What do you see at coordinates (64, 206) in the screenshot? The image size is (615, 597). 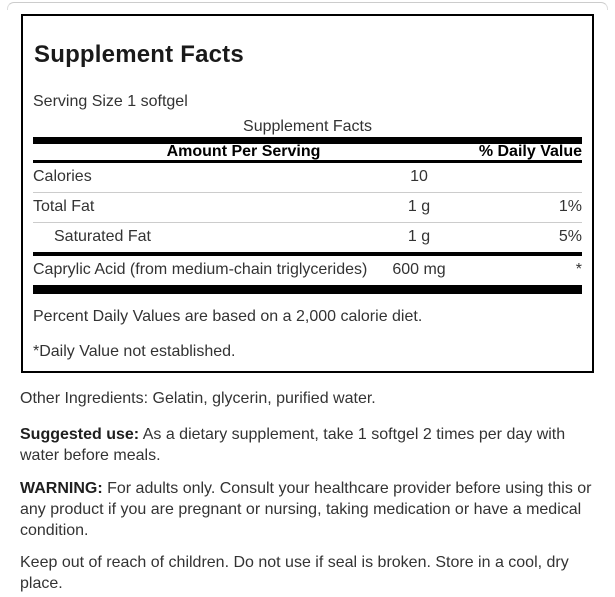 I see `nutrient-name: Total Fat` at bounding box center [64, 206].